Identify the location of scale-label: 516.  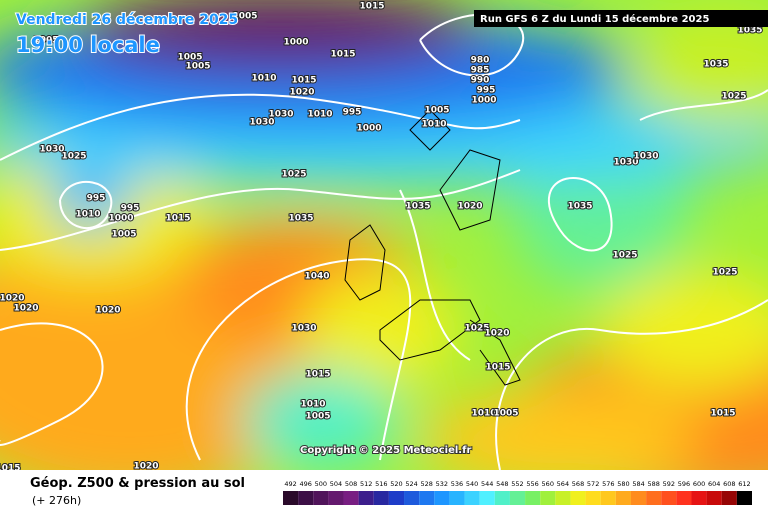
(381, 484).